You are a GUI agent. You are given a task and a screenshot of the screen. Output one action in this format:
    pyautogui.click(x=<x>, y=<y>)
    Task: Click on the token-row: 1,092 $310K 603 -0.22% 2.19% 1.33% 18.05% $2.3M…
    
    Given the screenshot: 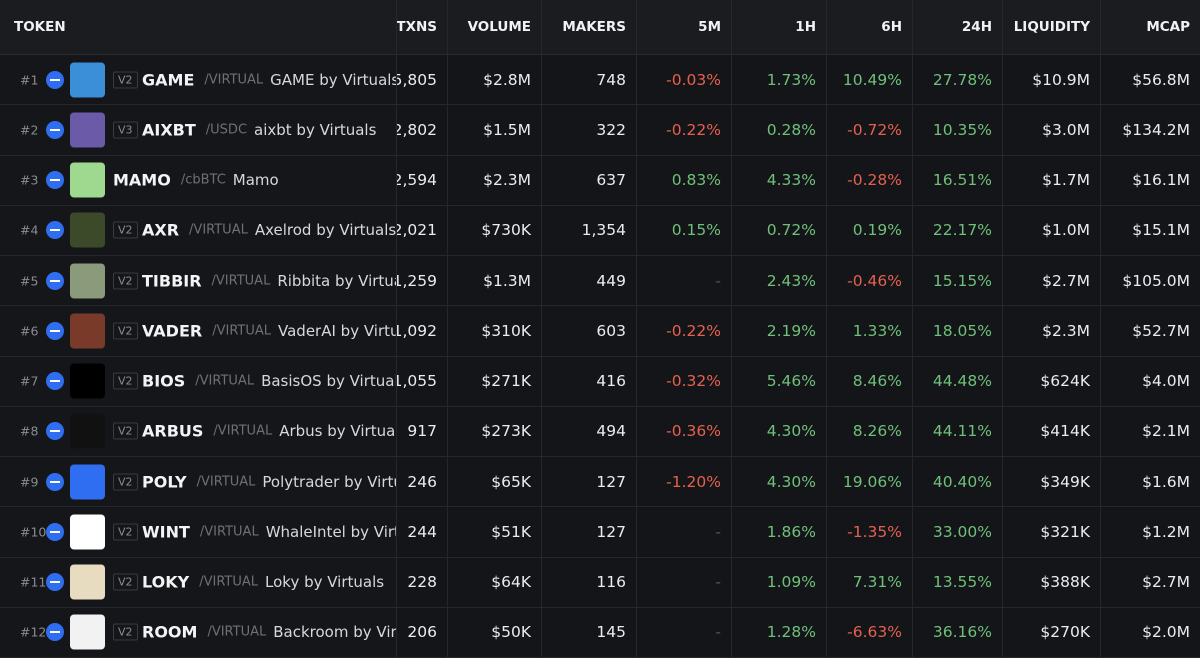 What is the action you would take?
    pyautogui.click(x=600, y=331)
    